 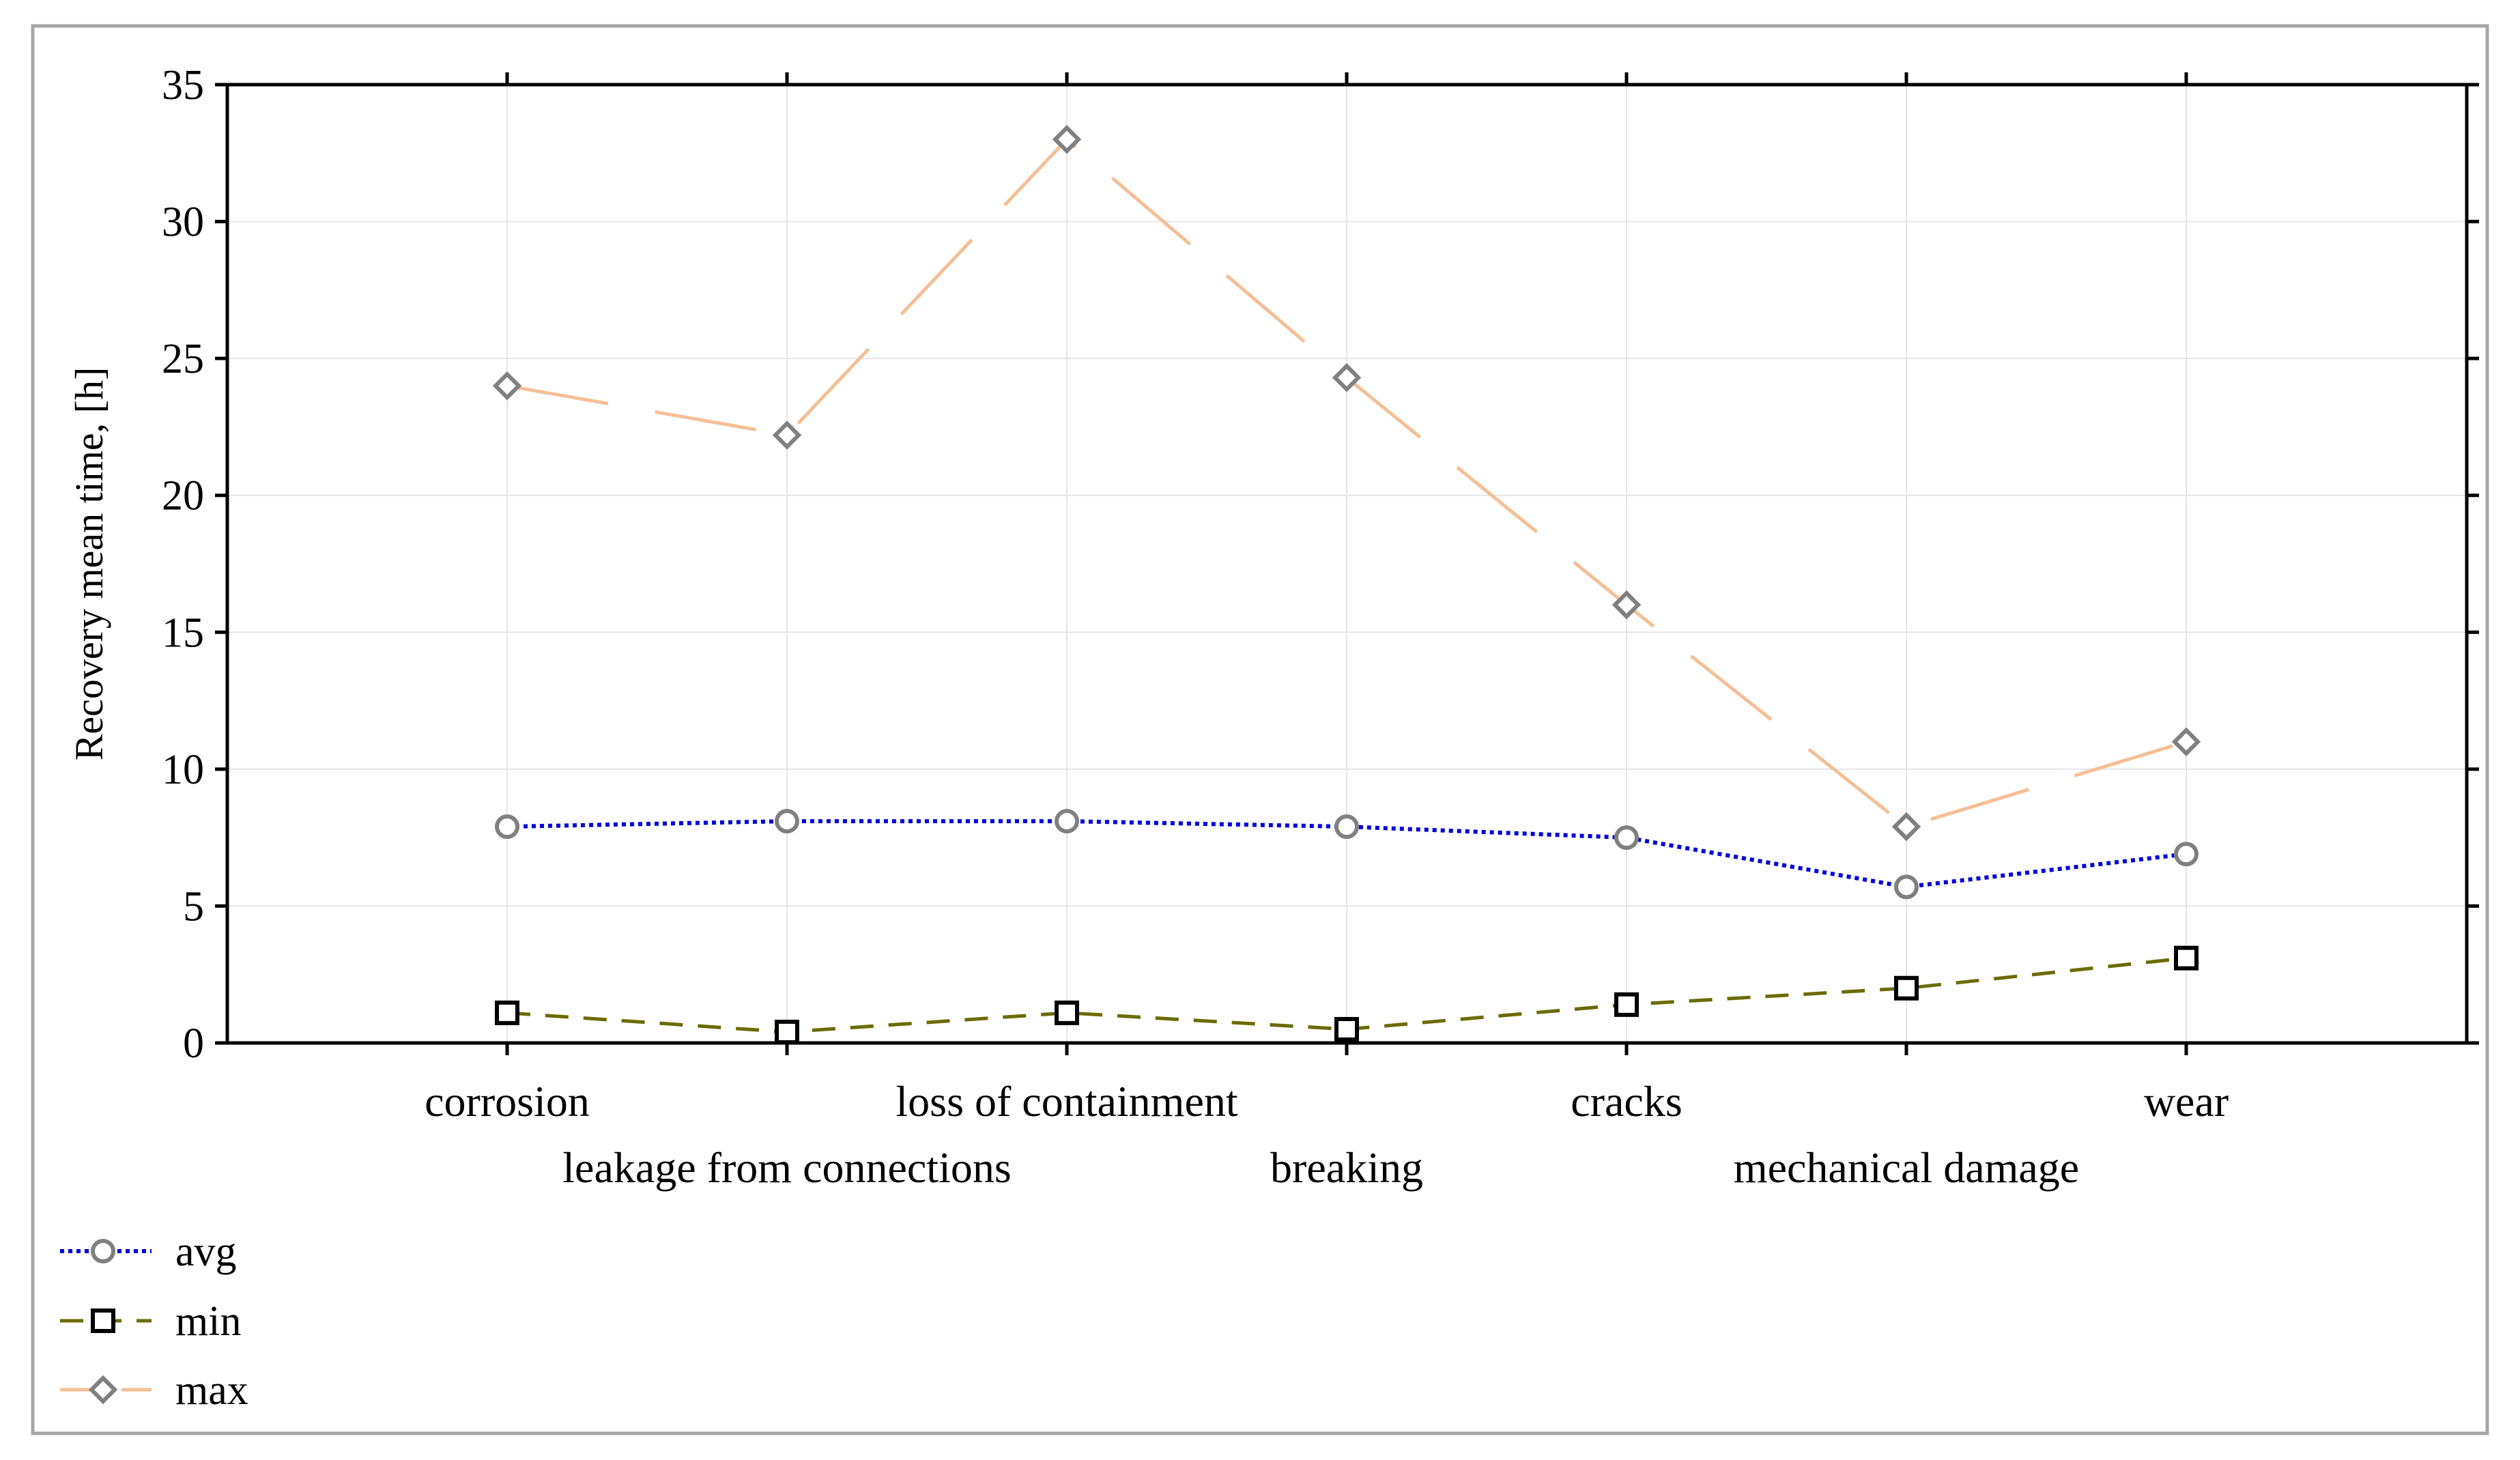 What do you see at coordinates (183, 359) in the screenshot?
I see `y-tick-label: 25` at bounding box center [183, 359].